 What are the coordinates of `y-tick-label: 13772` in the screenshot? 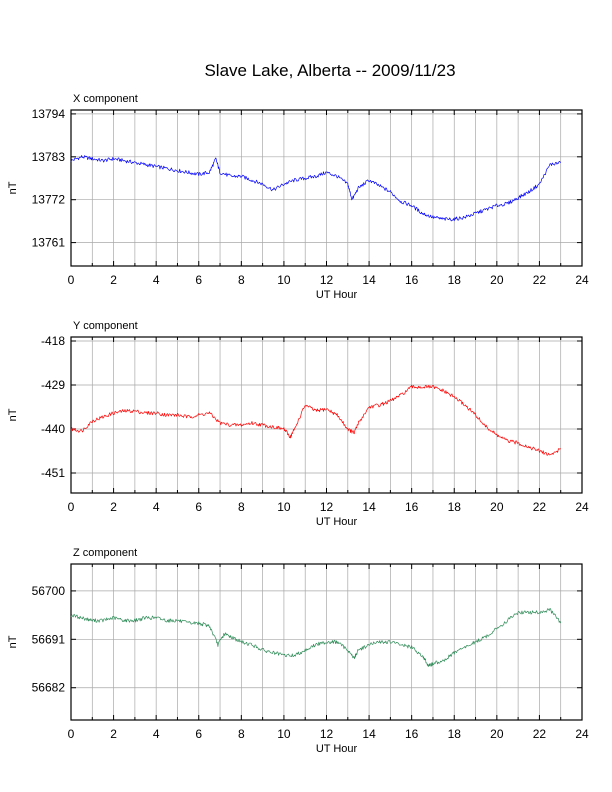 It's located at (49, 200).